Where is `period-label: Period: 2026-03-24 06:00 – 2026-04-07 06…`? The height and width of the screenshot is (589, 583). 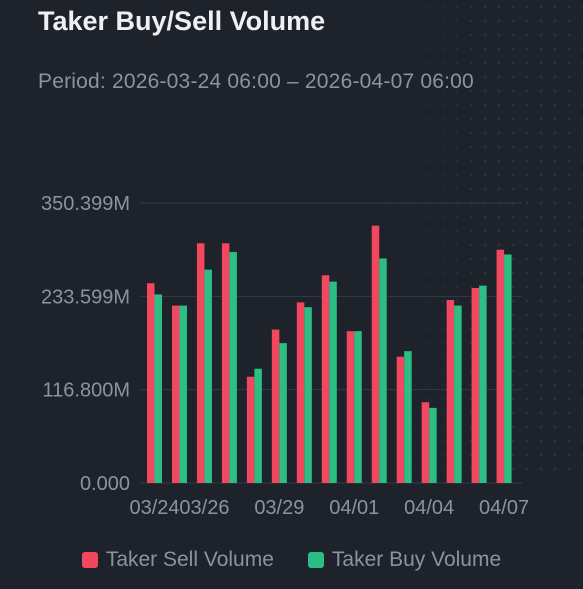 period-label: Period: 2026-03-24 06:00 – 2026-04-07 06… is located at coordinates (256, 81).